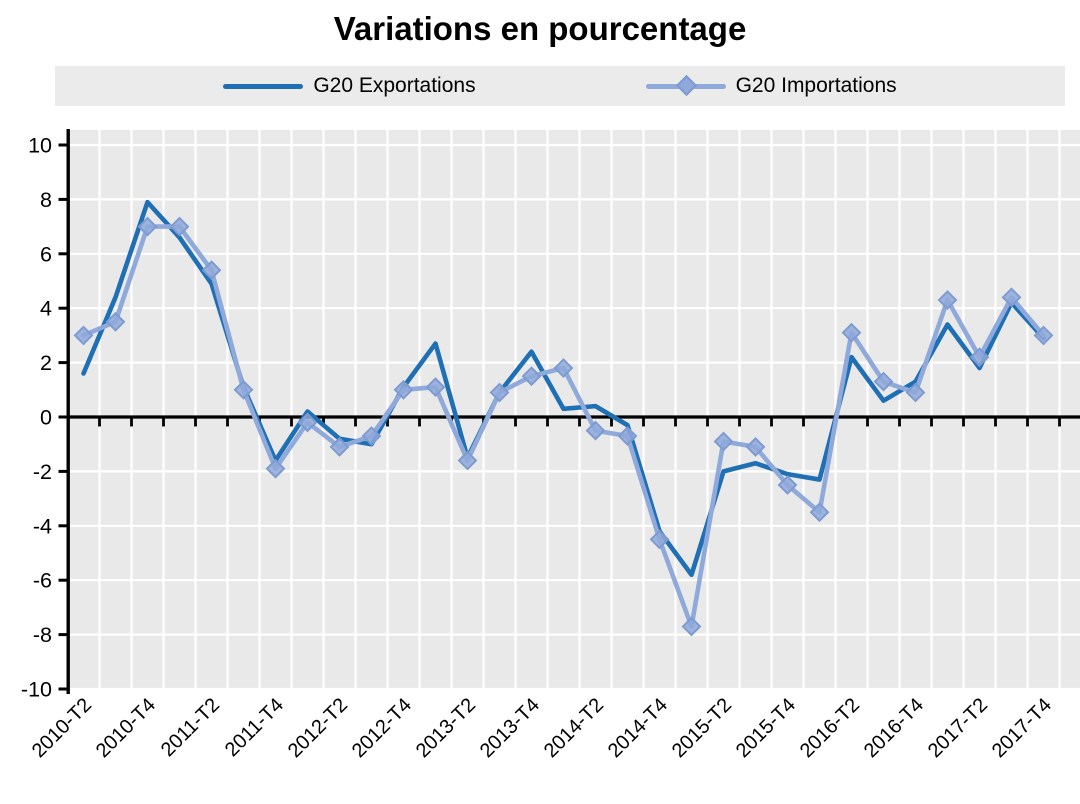 This screenshot has height=804, width=1080. What do you see at coordinates (574, 728) in the screenshot?
I see `x-tick-label: 2014-T2` at bounding box center [574, 728].